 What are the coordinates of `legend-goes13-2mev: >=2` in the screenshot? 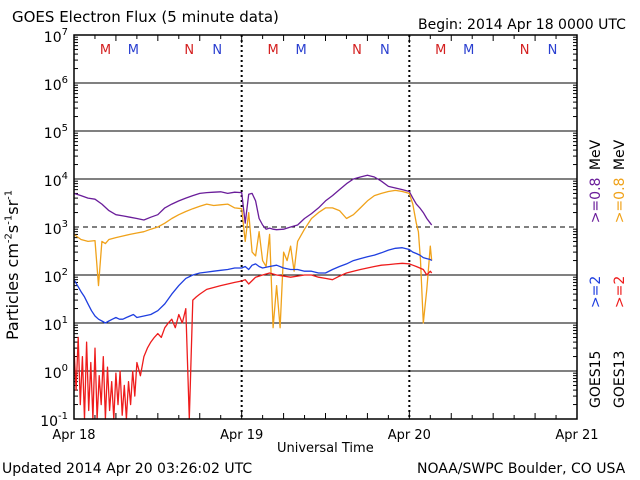 It's located at (620, 292).